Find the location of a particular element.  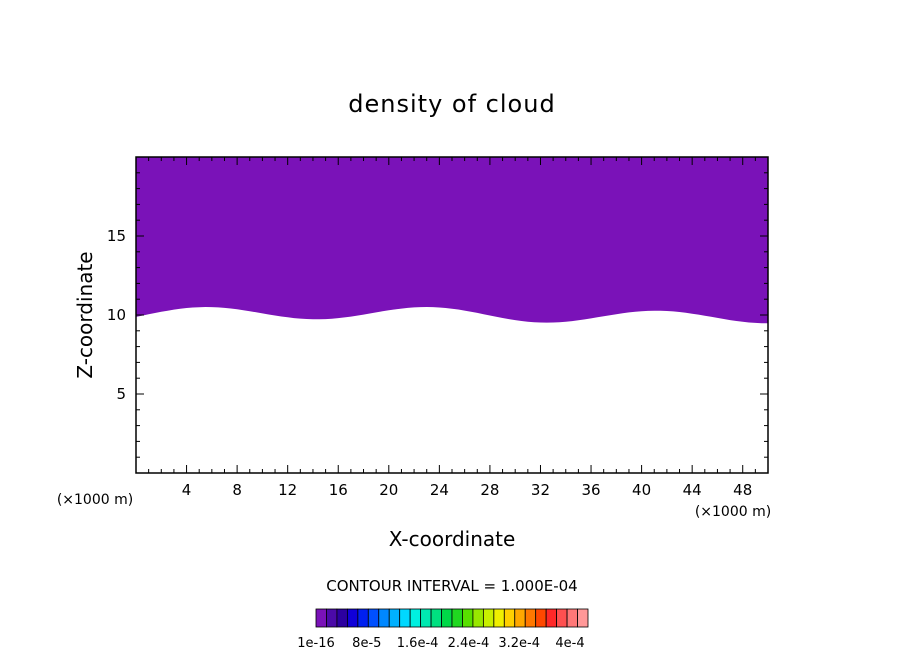

colorbar-label: 3.2e-4 is located at coordinates (519, 643).